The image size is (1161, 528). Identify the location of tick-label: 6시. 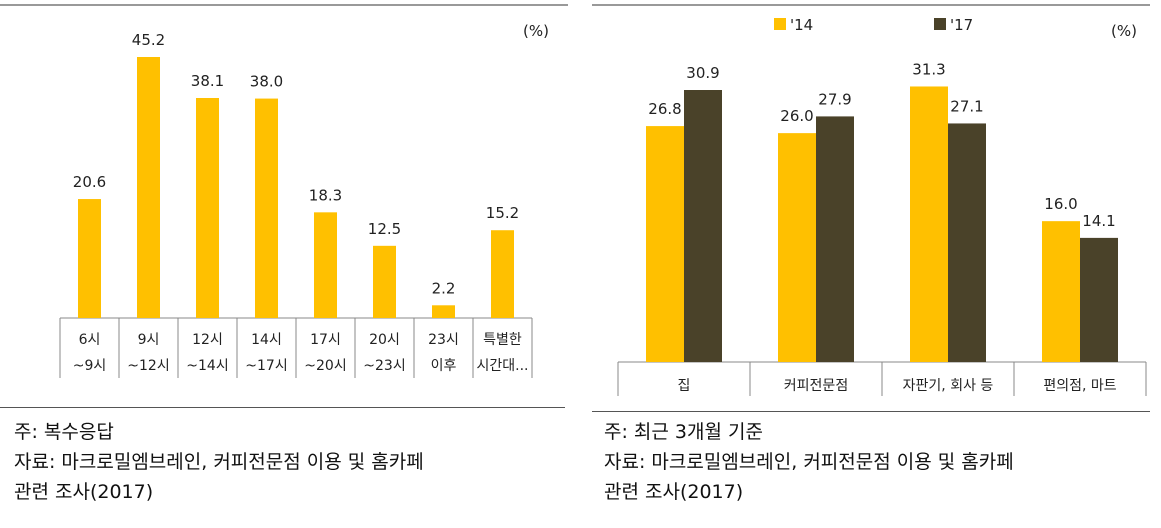
(90, 340).